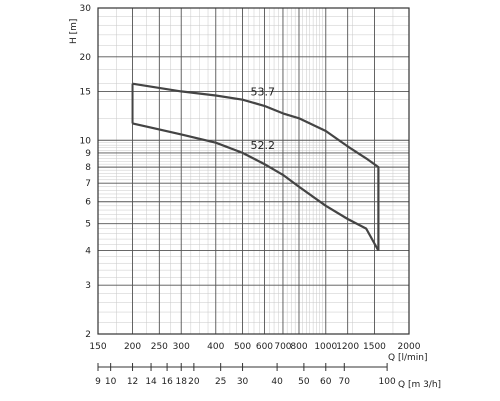 Image resolution: width=500 pixels, height=401 pixels. What do you see at coordinates (86, 141) in the screenshot?
I see `y-tick-label: 10` at bounding box center [86, 141].